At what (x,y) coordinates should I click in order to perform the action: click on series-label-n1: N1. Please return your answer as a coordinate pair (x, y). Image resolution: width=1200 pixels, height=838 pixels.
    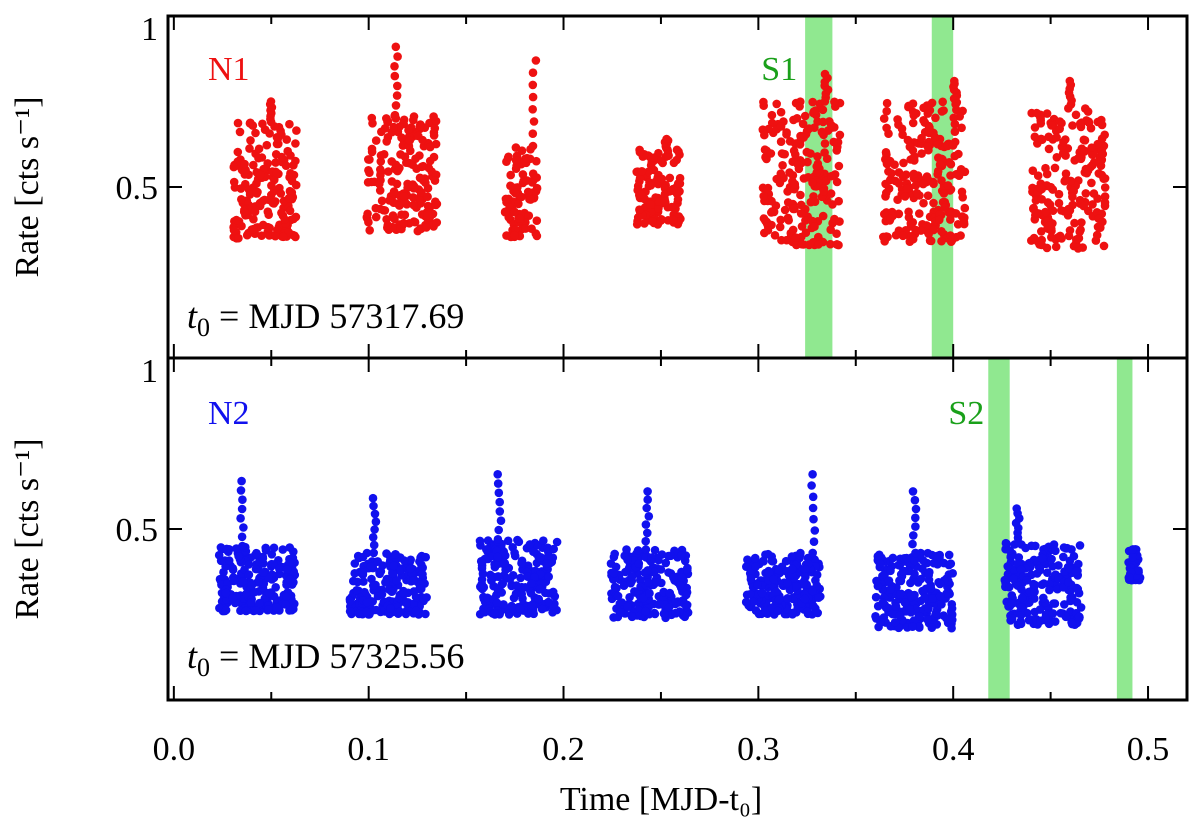
    Looking at the image, I should click on (229, 69).